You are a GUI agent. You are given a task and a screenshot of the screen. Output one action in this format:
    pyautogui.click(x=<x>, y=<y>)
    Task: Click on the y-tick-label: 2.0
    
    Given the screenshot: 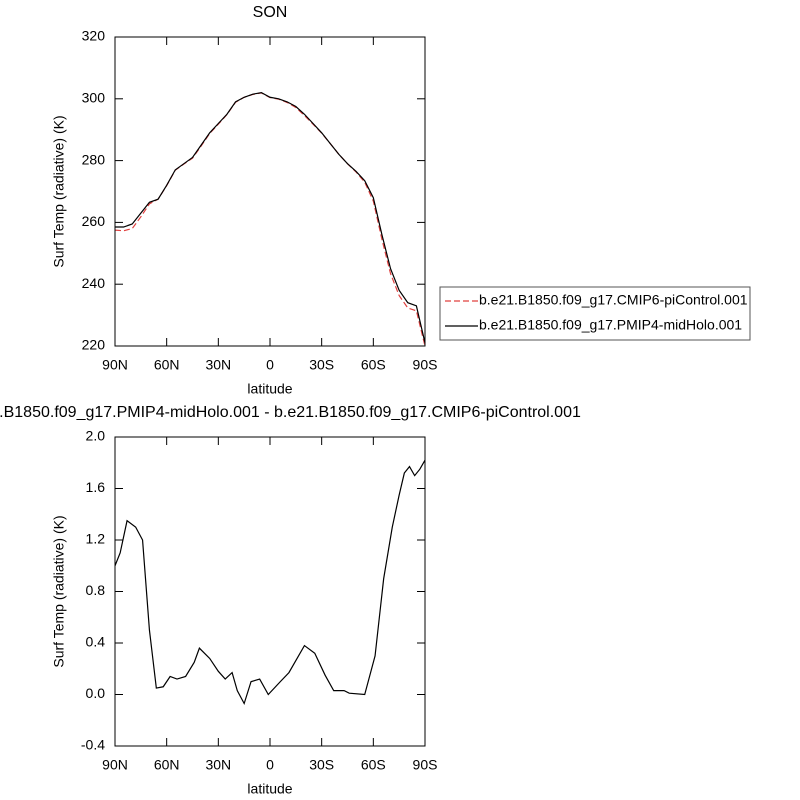 What is the action you would take?
    pyautogui.click(x=96, y=436)
    